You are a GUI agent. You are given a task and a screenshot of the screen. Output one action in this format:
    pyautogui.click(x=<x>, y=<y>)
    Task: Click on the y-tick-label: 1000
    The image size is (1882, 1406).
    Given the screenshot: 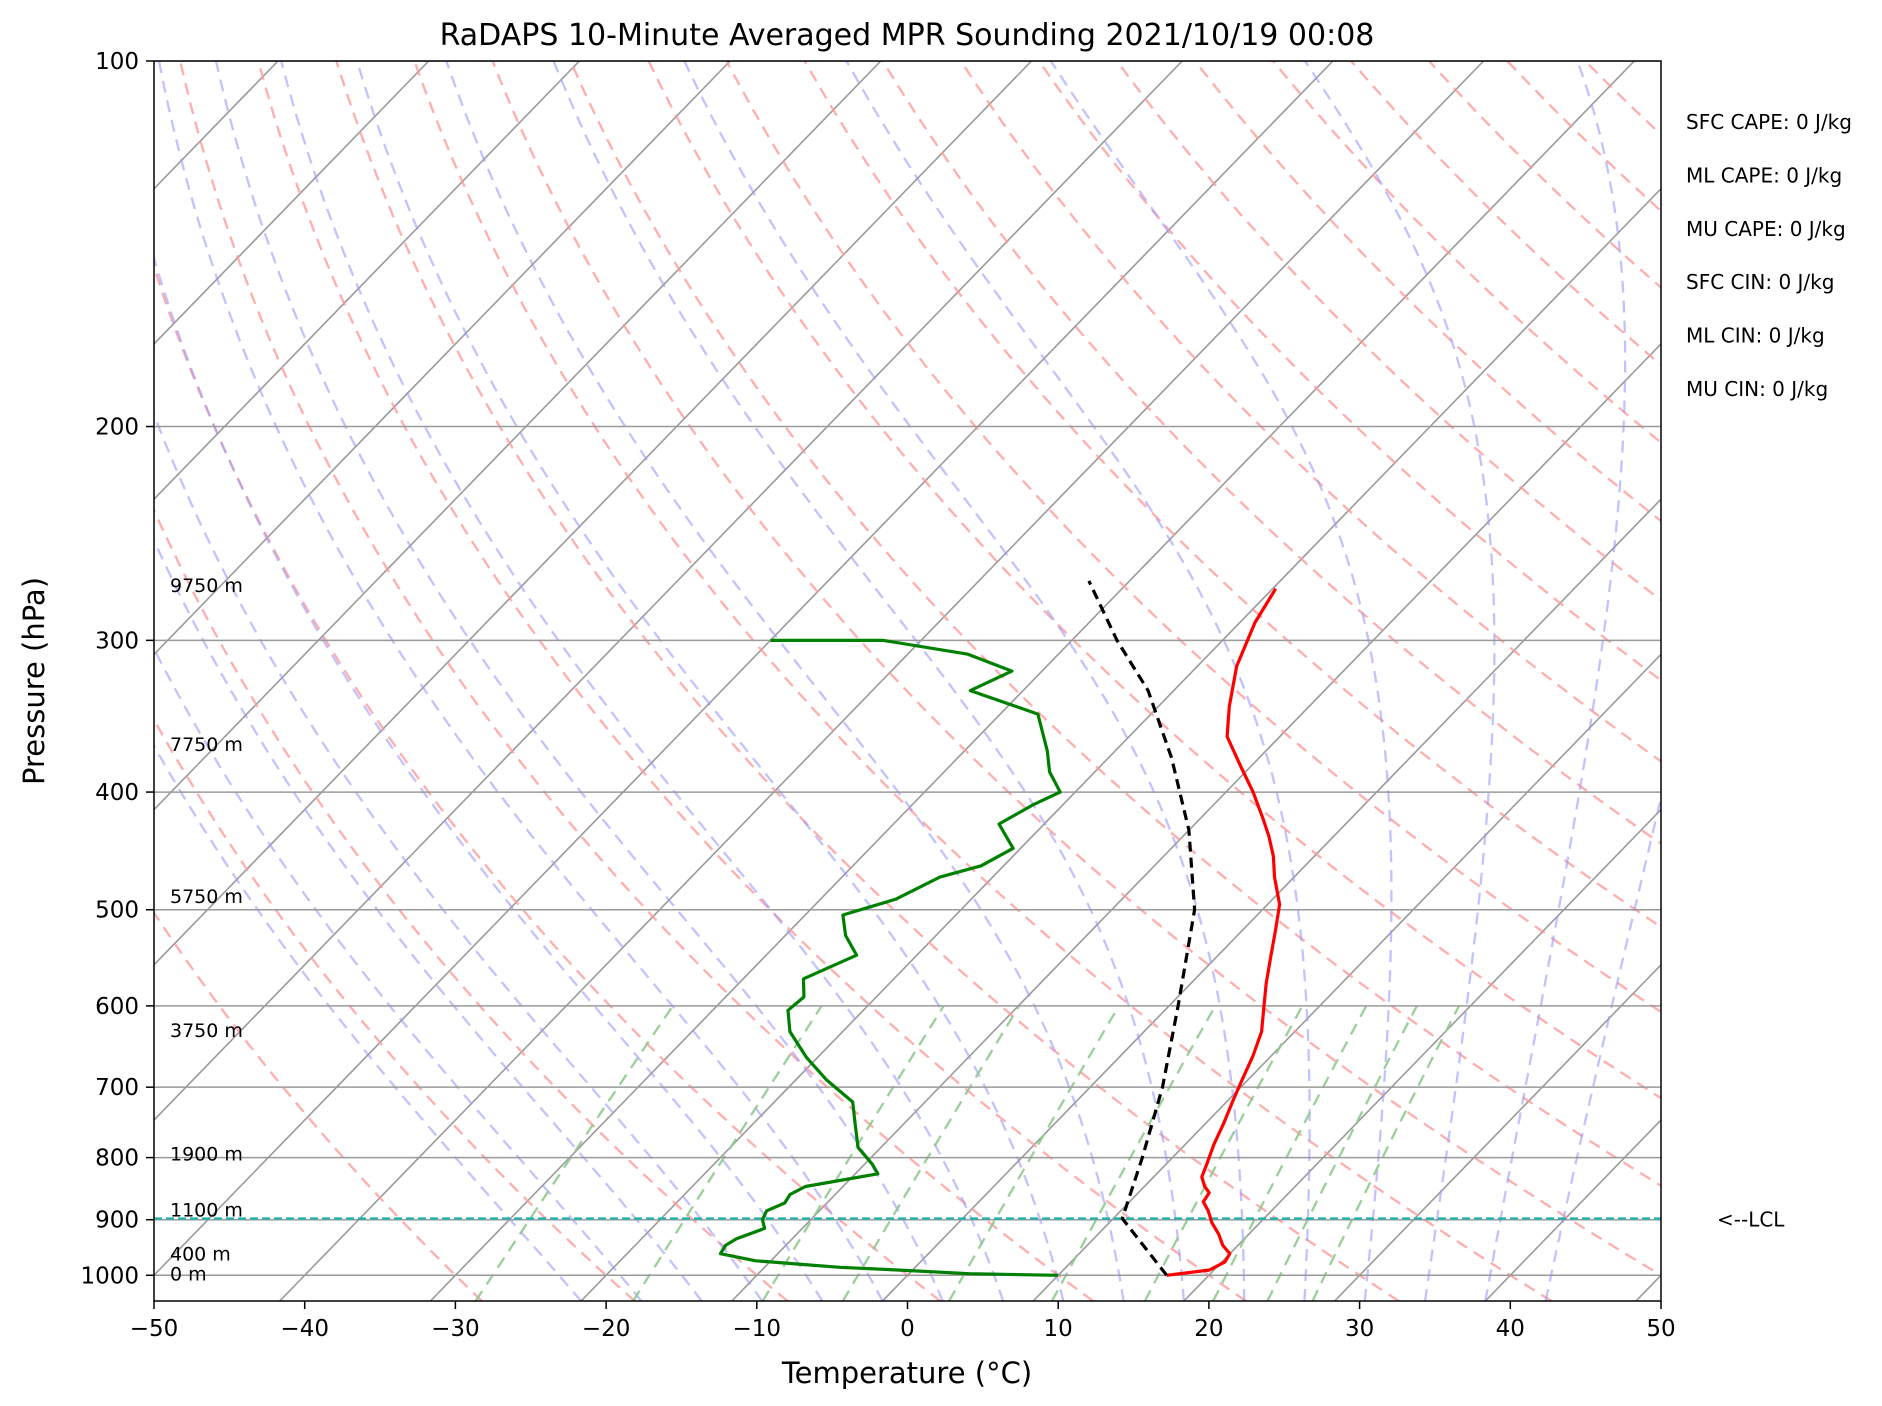 What is the action you would take?
    pyautogui.click(x=109, y=1276)
    